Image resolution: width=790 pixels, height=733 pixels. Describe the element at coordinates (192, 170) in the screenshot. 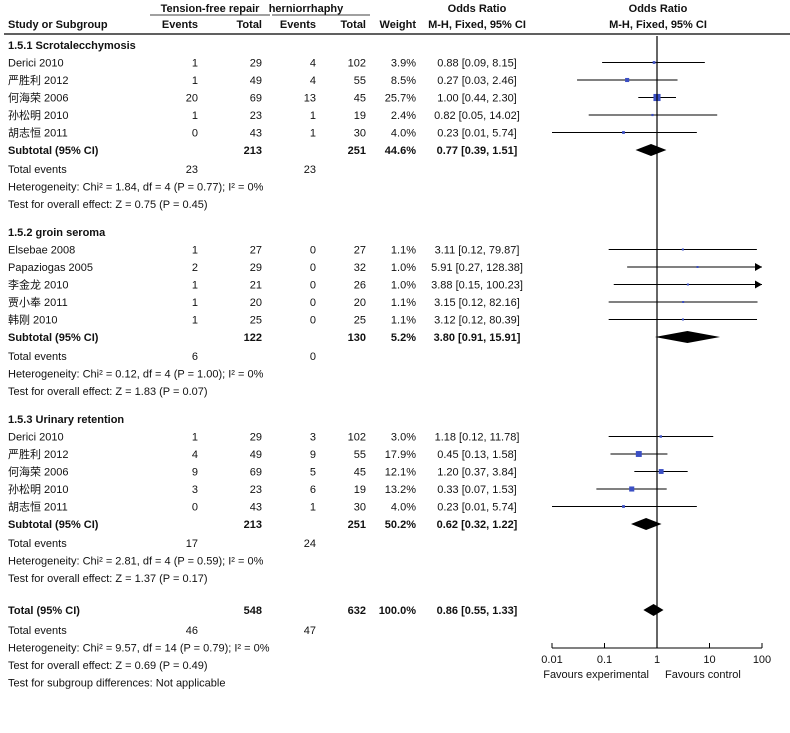

I see `total-events-1: 23` at that location.